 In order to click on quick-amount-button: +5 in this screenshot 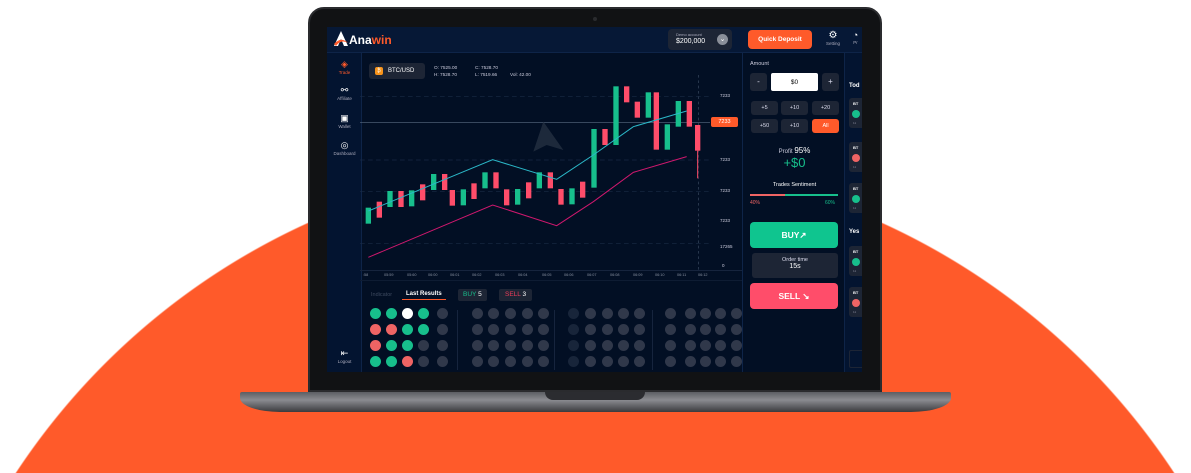, I will do `click(764, 108)`.